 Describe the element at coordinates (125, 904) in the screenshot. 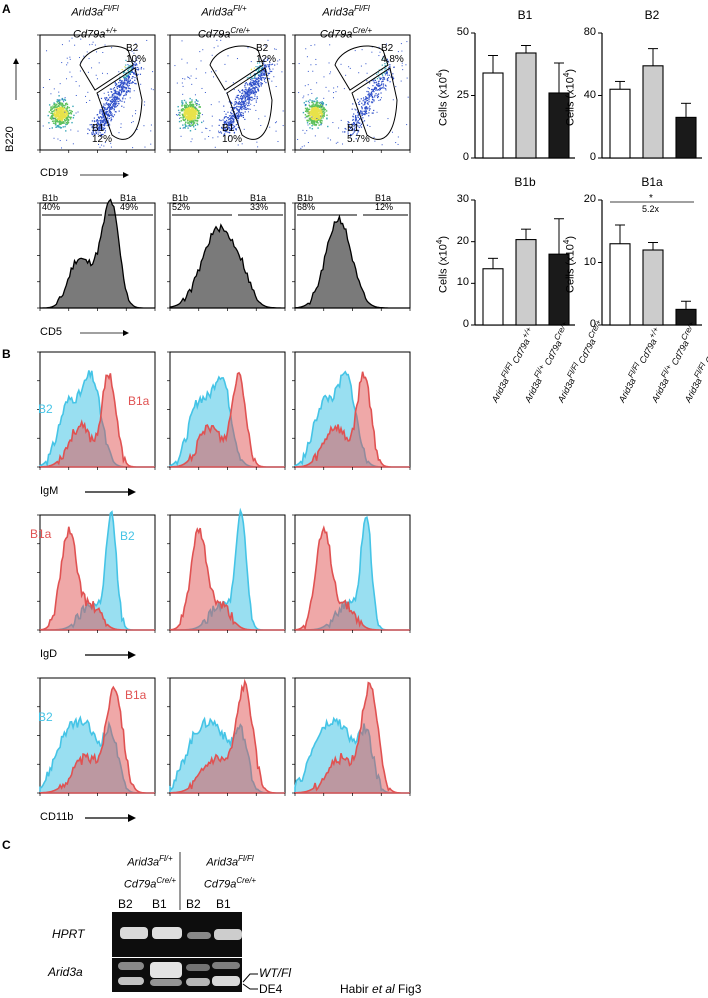

I see `gel-lane-label: B2` at that location.